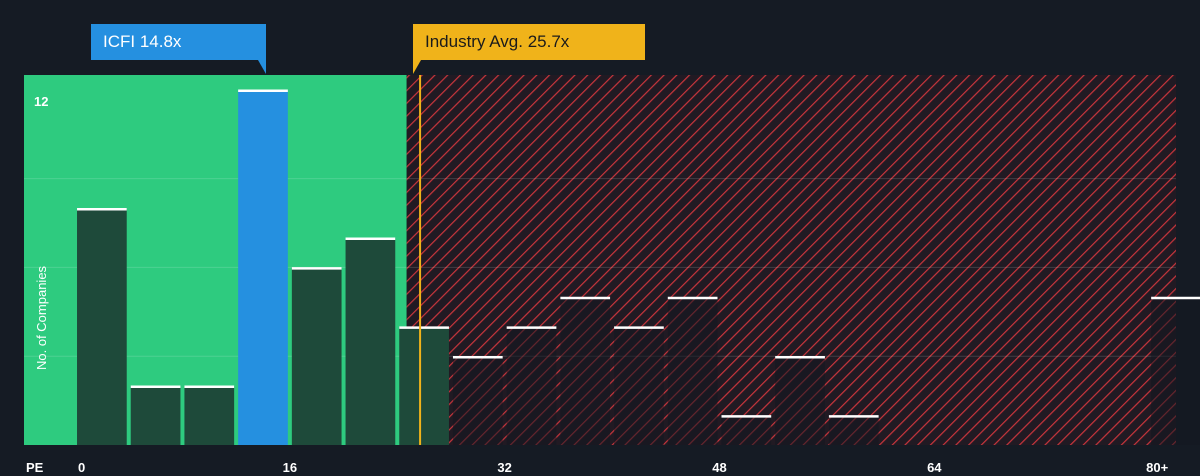 The width and height of the screenshot is (1200, 476). What do you see at coordinates (529, 42) in the screenshot?
I see `industry-average-callout: Industry Avg. 25.7x` at bounding box center [529, 42].